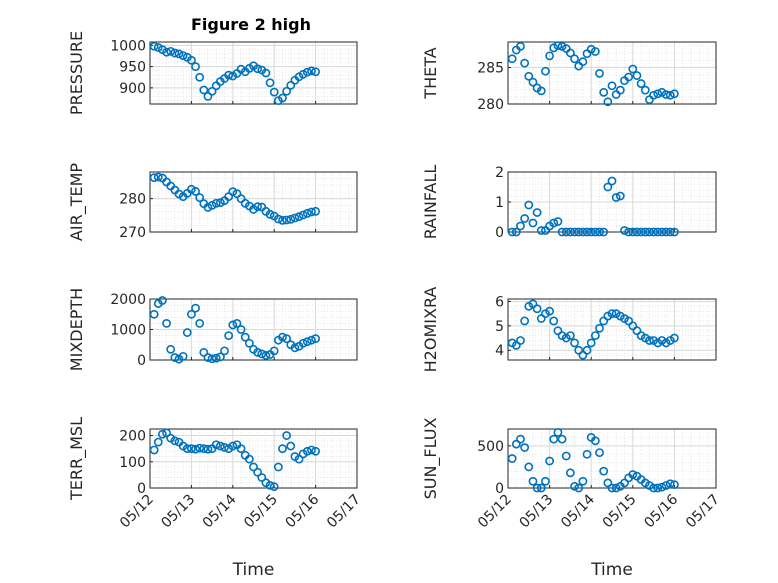  I want to click on y-tick-label: 5, so click(499, 327).